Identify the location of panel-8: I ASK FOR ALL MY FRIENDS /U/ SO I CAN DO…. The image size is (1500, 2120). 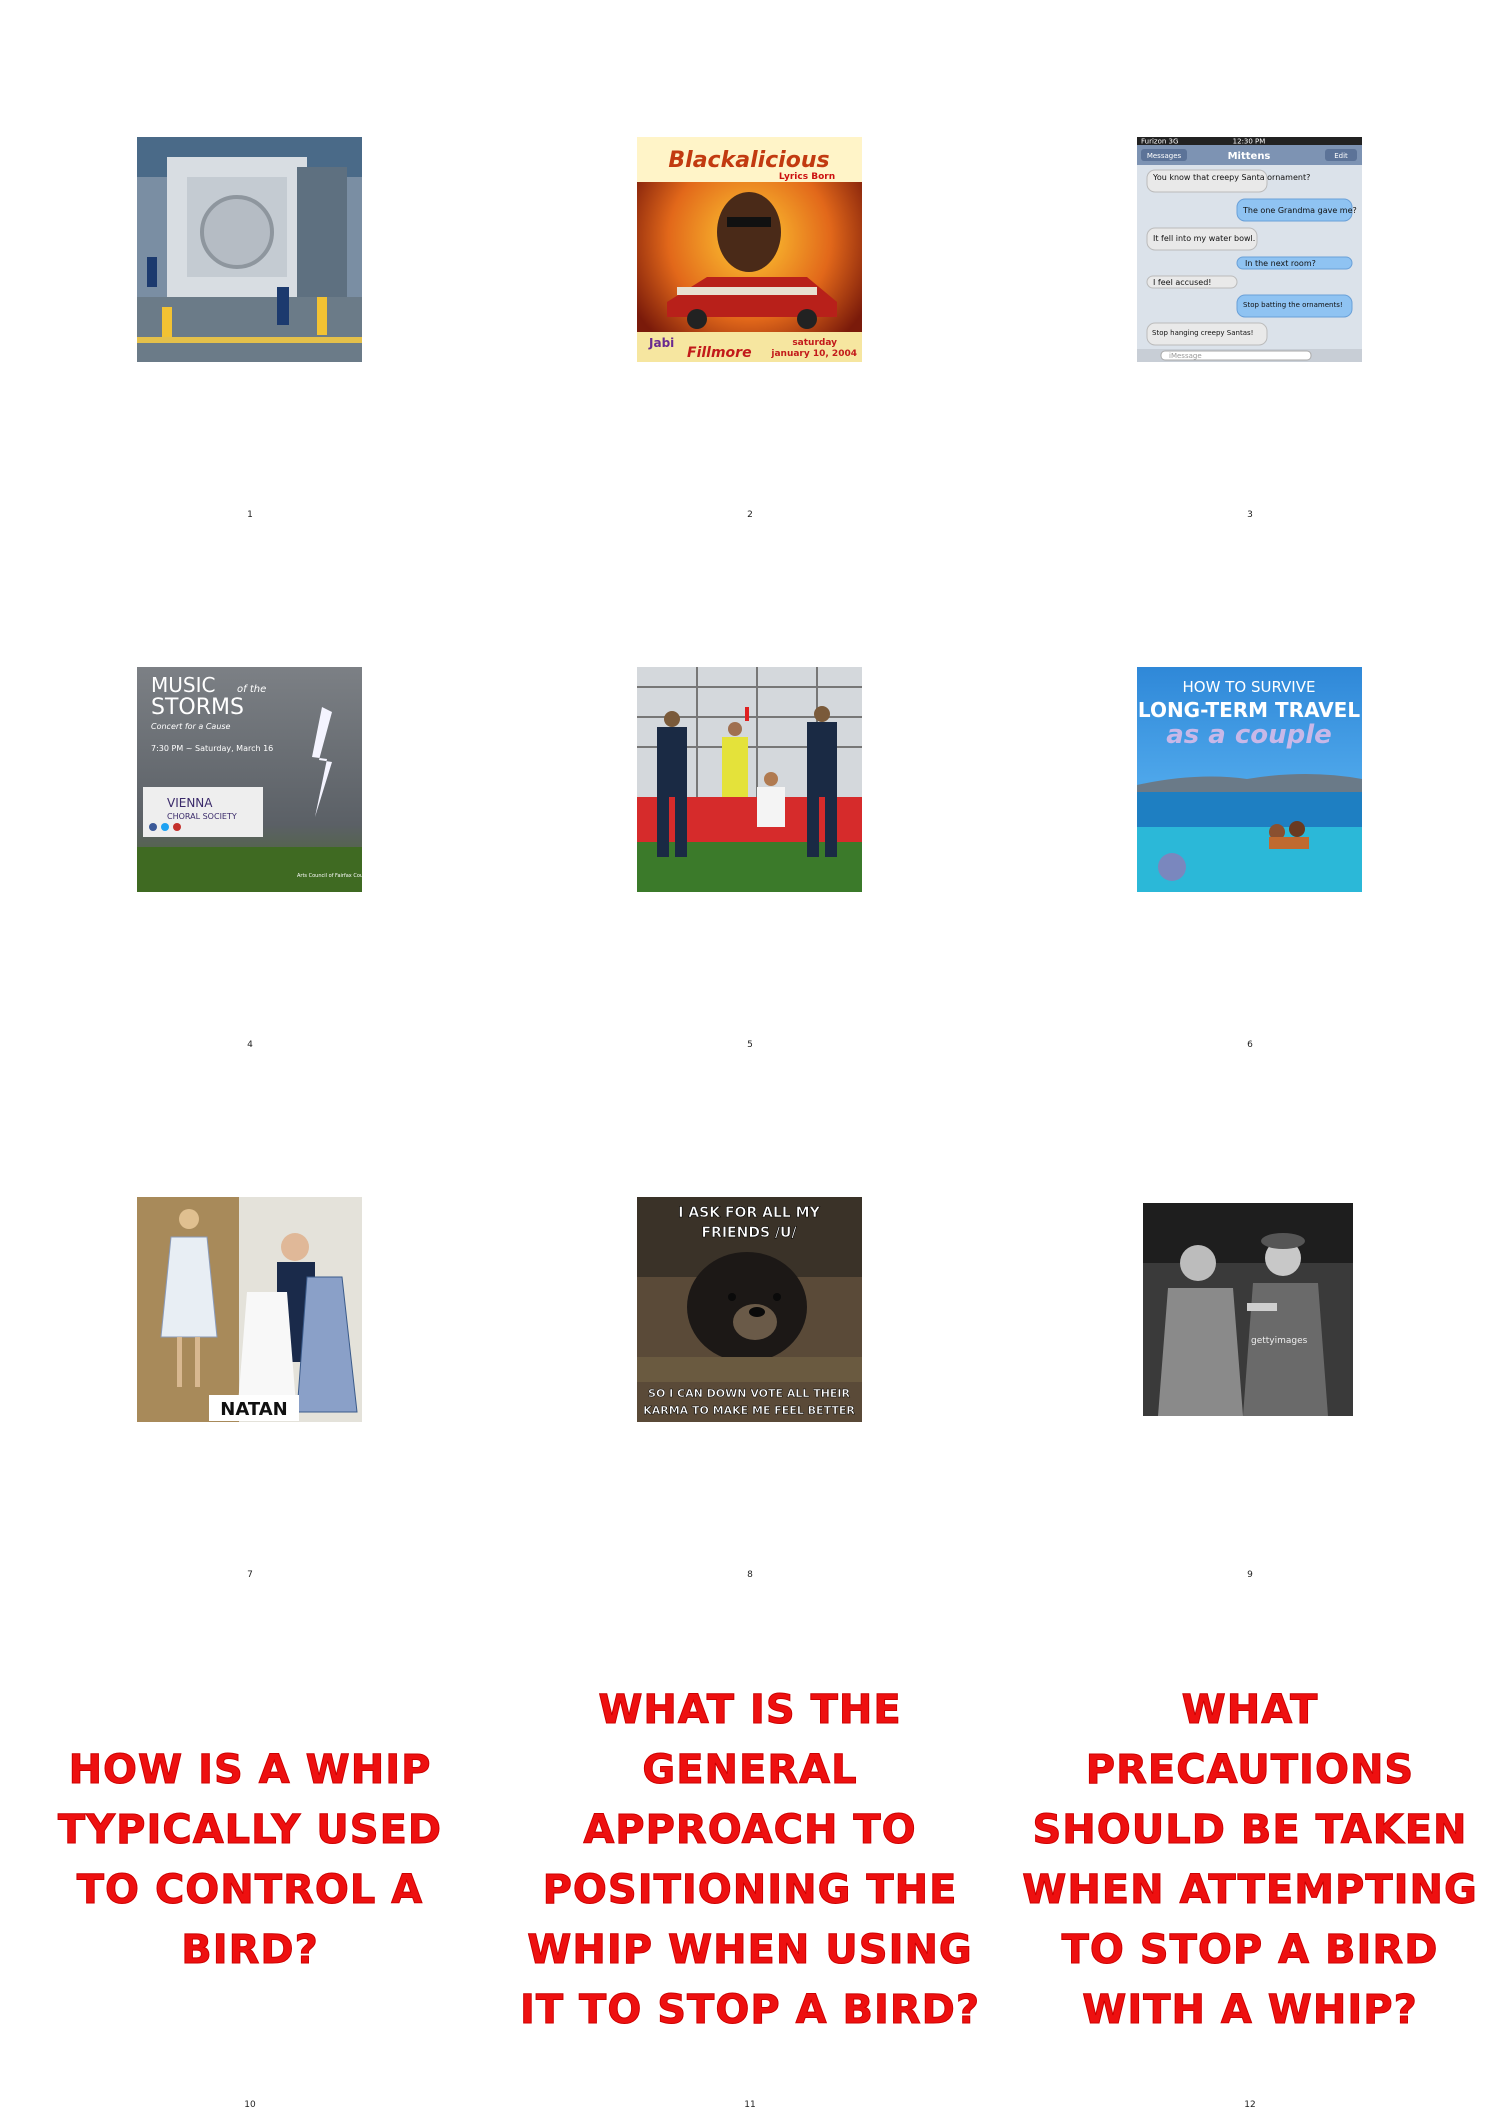
(750, 1325).